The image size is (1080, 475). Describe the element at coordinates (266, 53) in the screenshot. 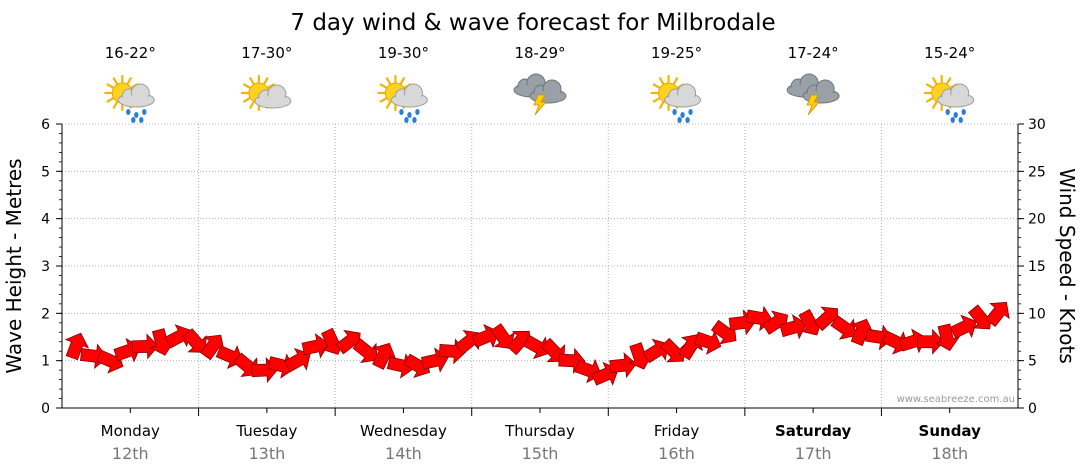

I see `day-temperature: 17-30°` at that location.